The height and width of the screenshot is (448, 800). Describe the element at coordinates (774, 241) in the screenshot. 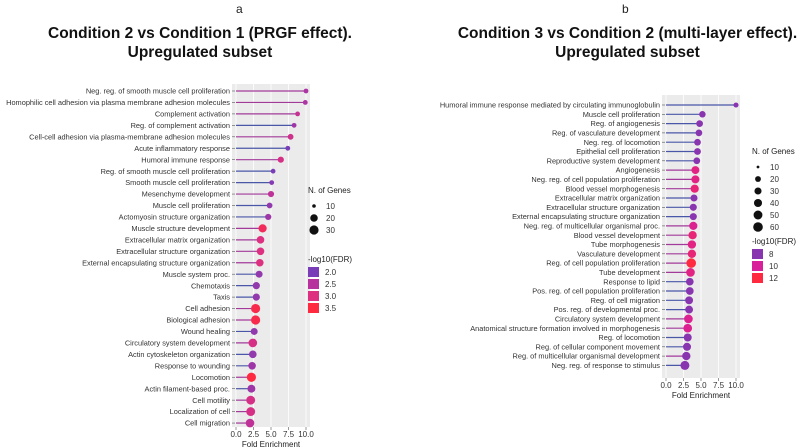

I see `panel-b-color-legend-title: -log10(FDR)` at that location.